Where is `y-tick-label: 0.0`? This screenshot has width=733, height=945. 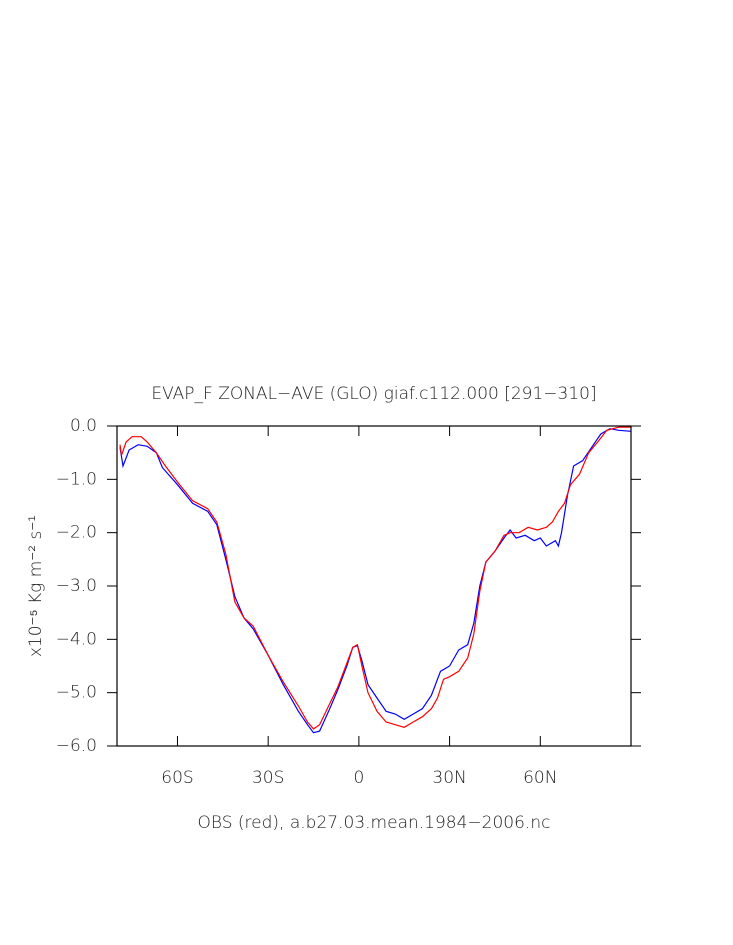
y-tick-label: 0.0 is located at coordinates (83, 426).